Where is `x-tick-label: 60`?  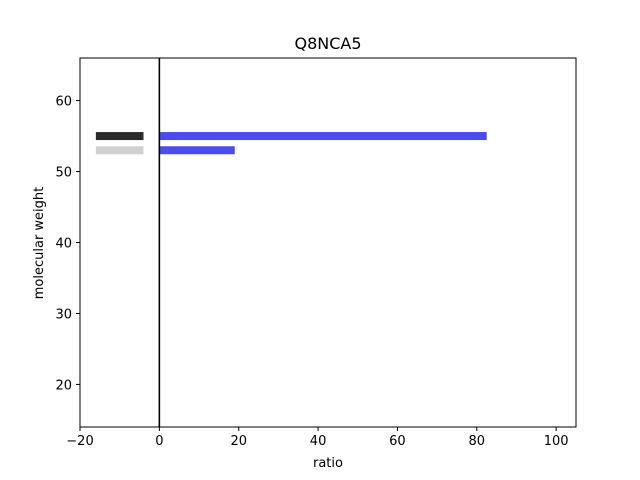 x-tick-label: 60 is located at coordinates (397, 441).